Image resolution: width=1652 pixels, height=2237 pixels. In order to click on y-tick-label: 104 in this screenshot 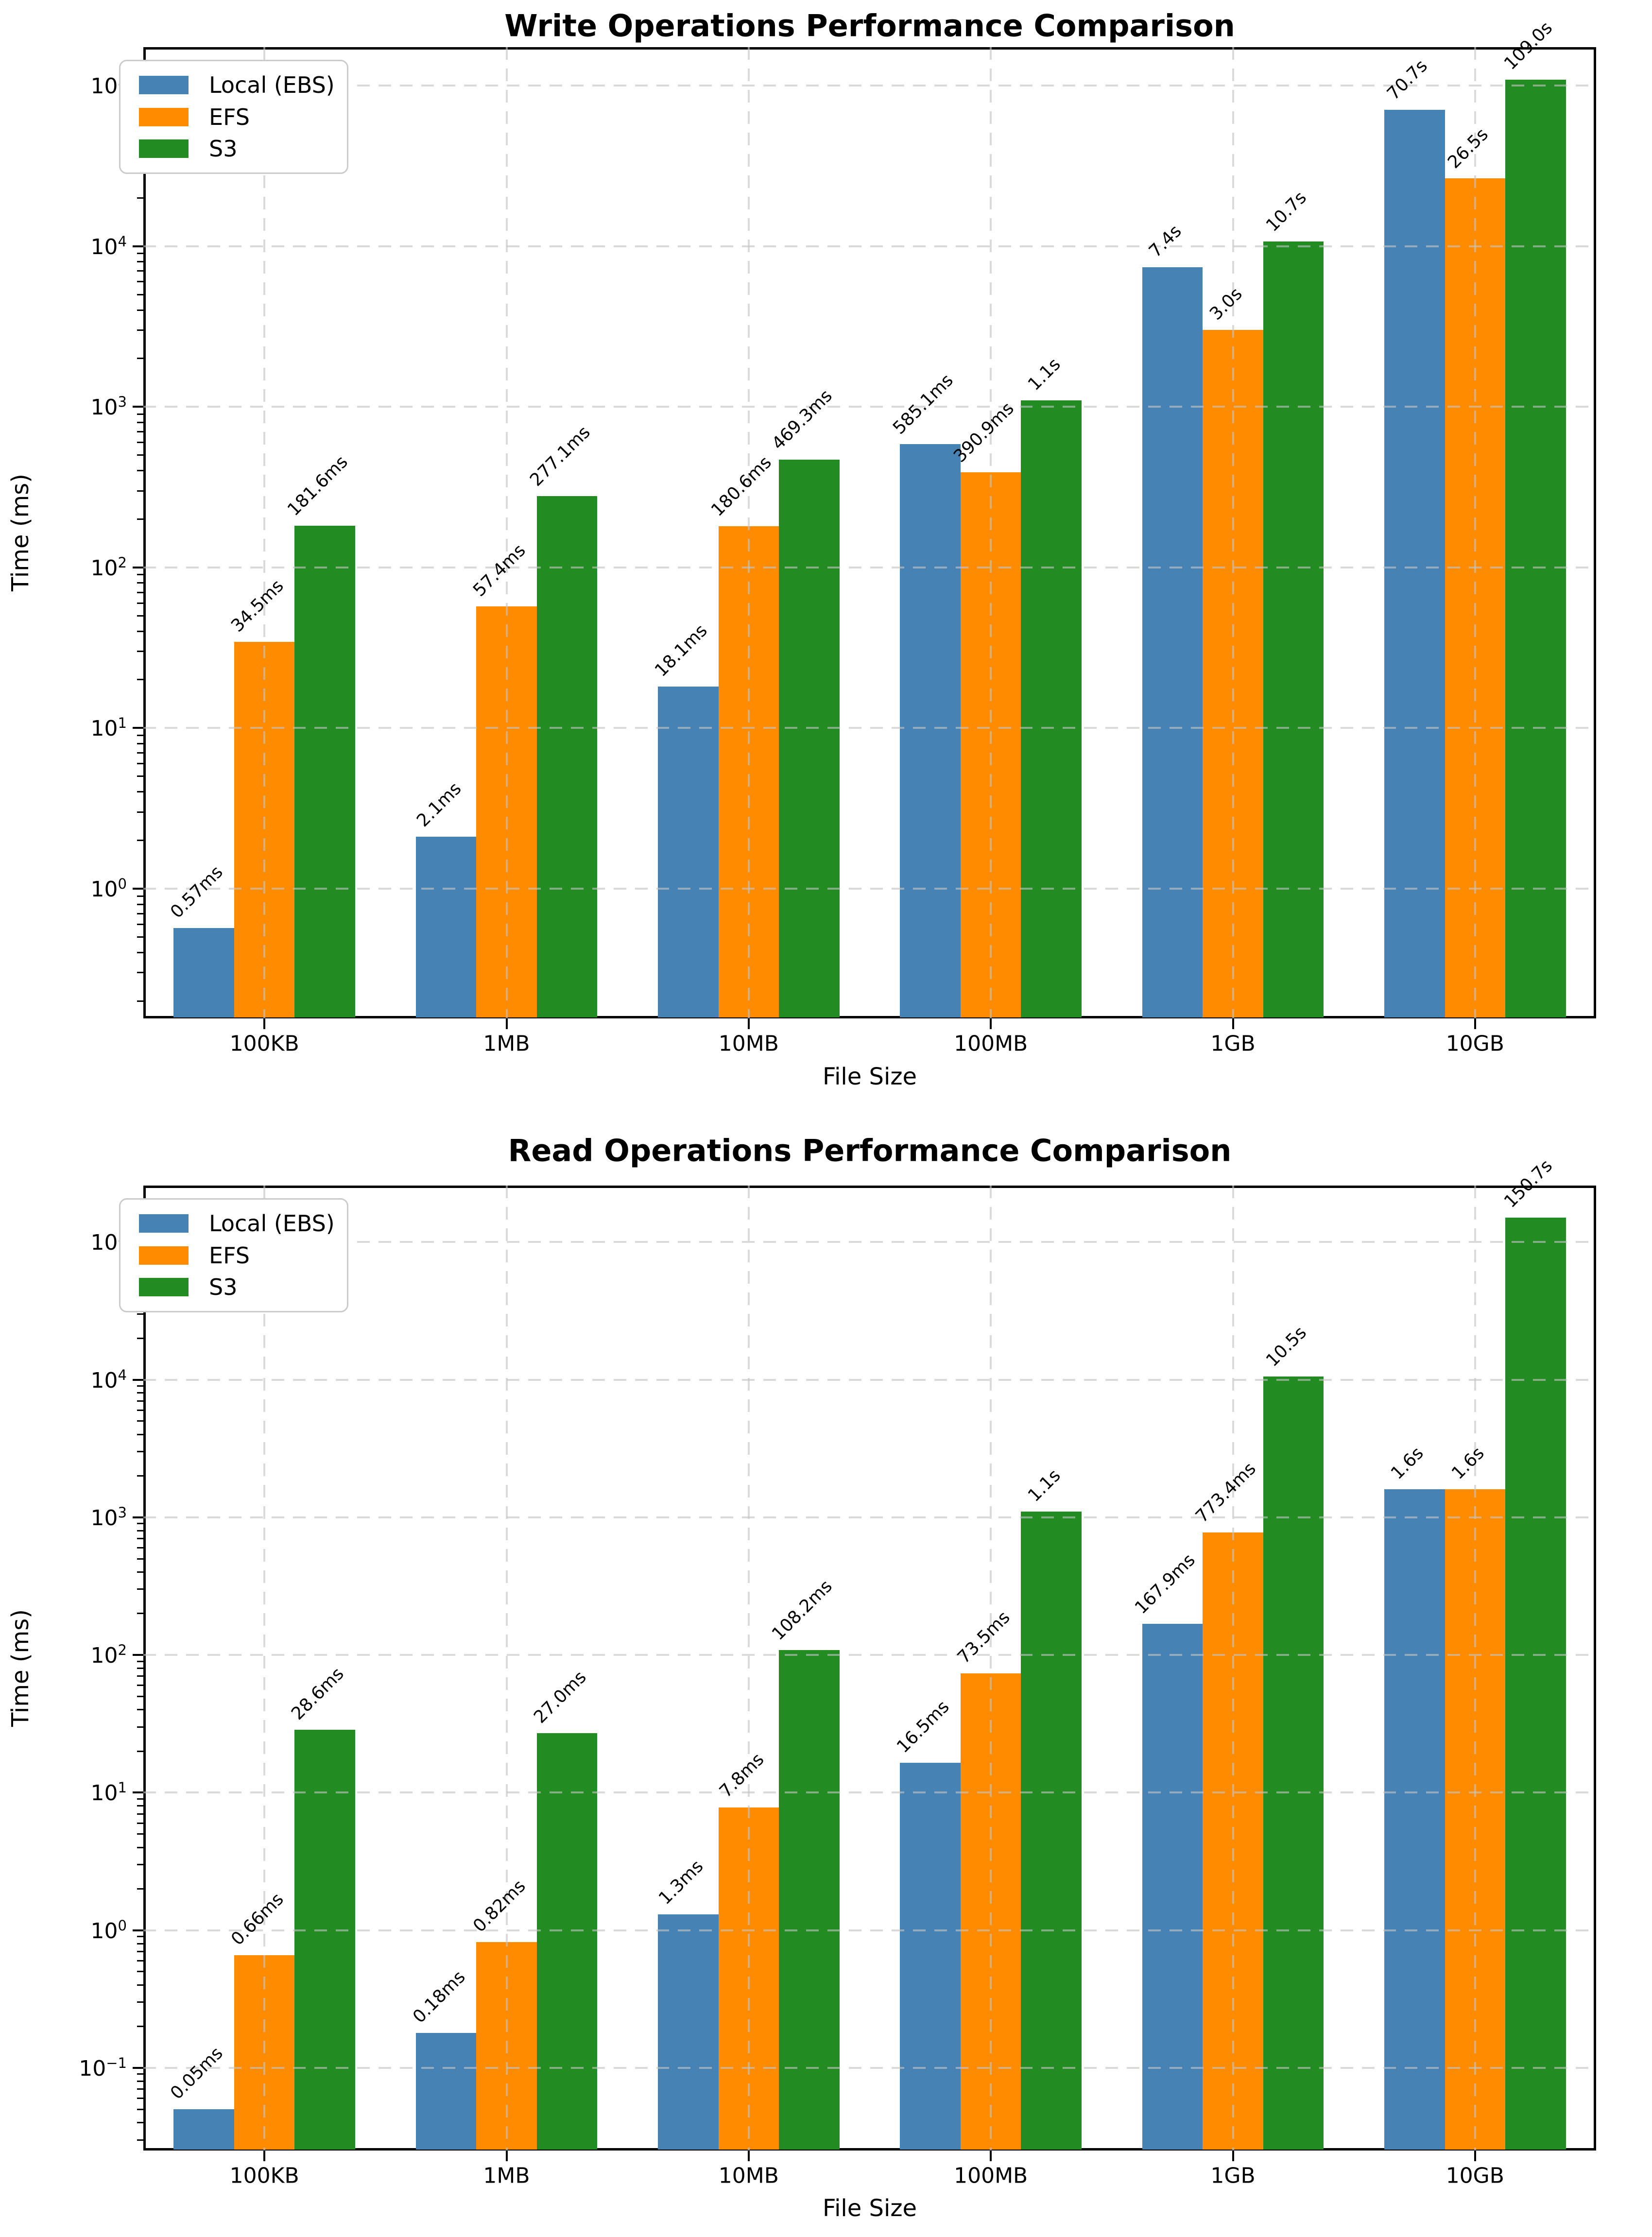, I will do `click(109, 246)`.